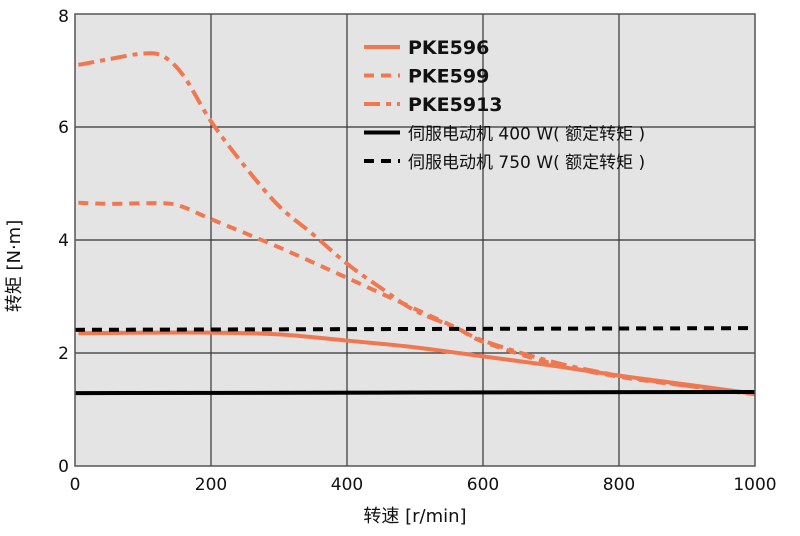 This screenshot has height=536, width=800. What do you see at coordinates (63, 17) in the screenshot?
I see `y-tick-label: 8` at bounding box center [63, 17].